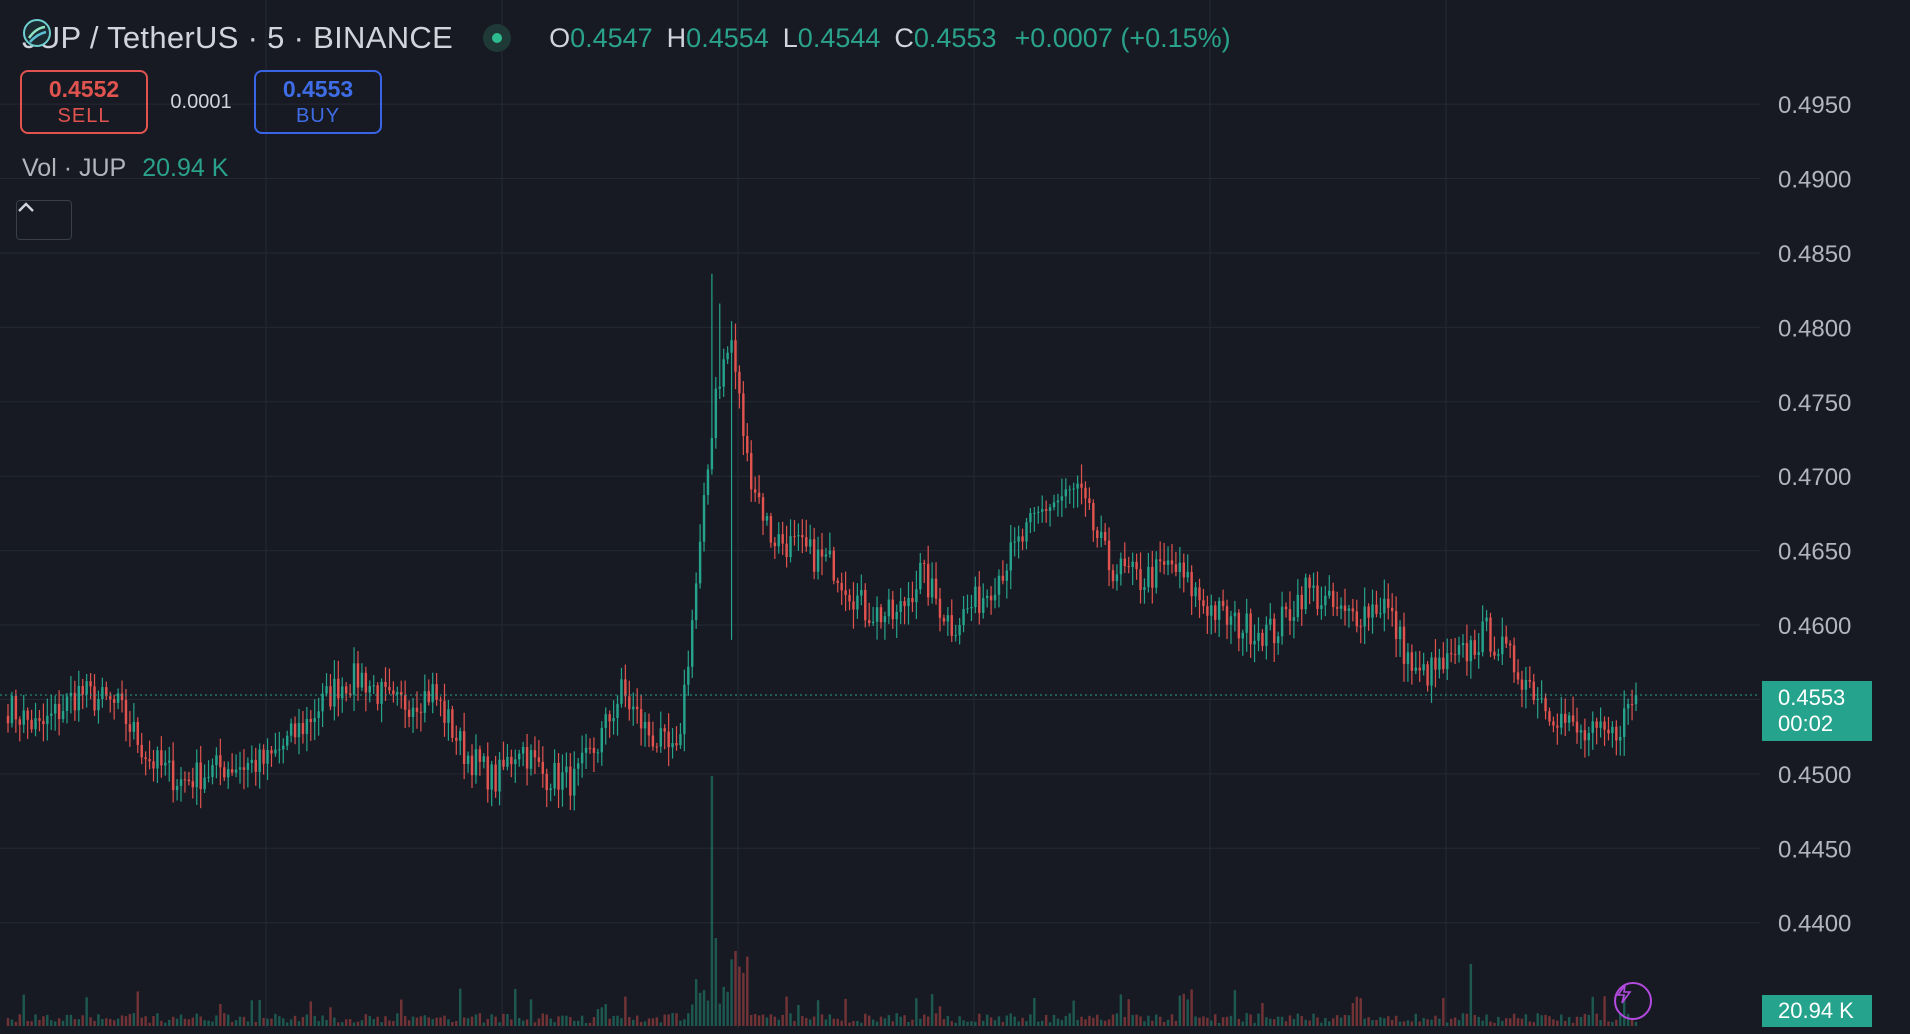  I want to click on sell-button: 0.4552 SELL, so click(84, 102).